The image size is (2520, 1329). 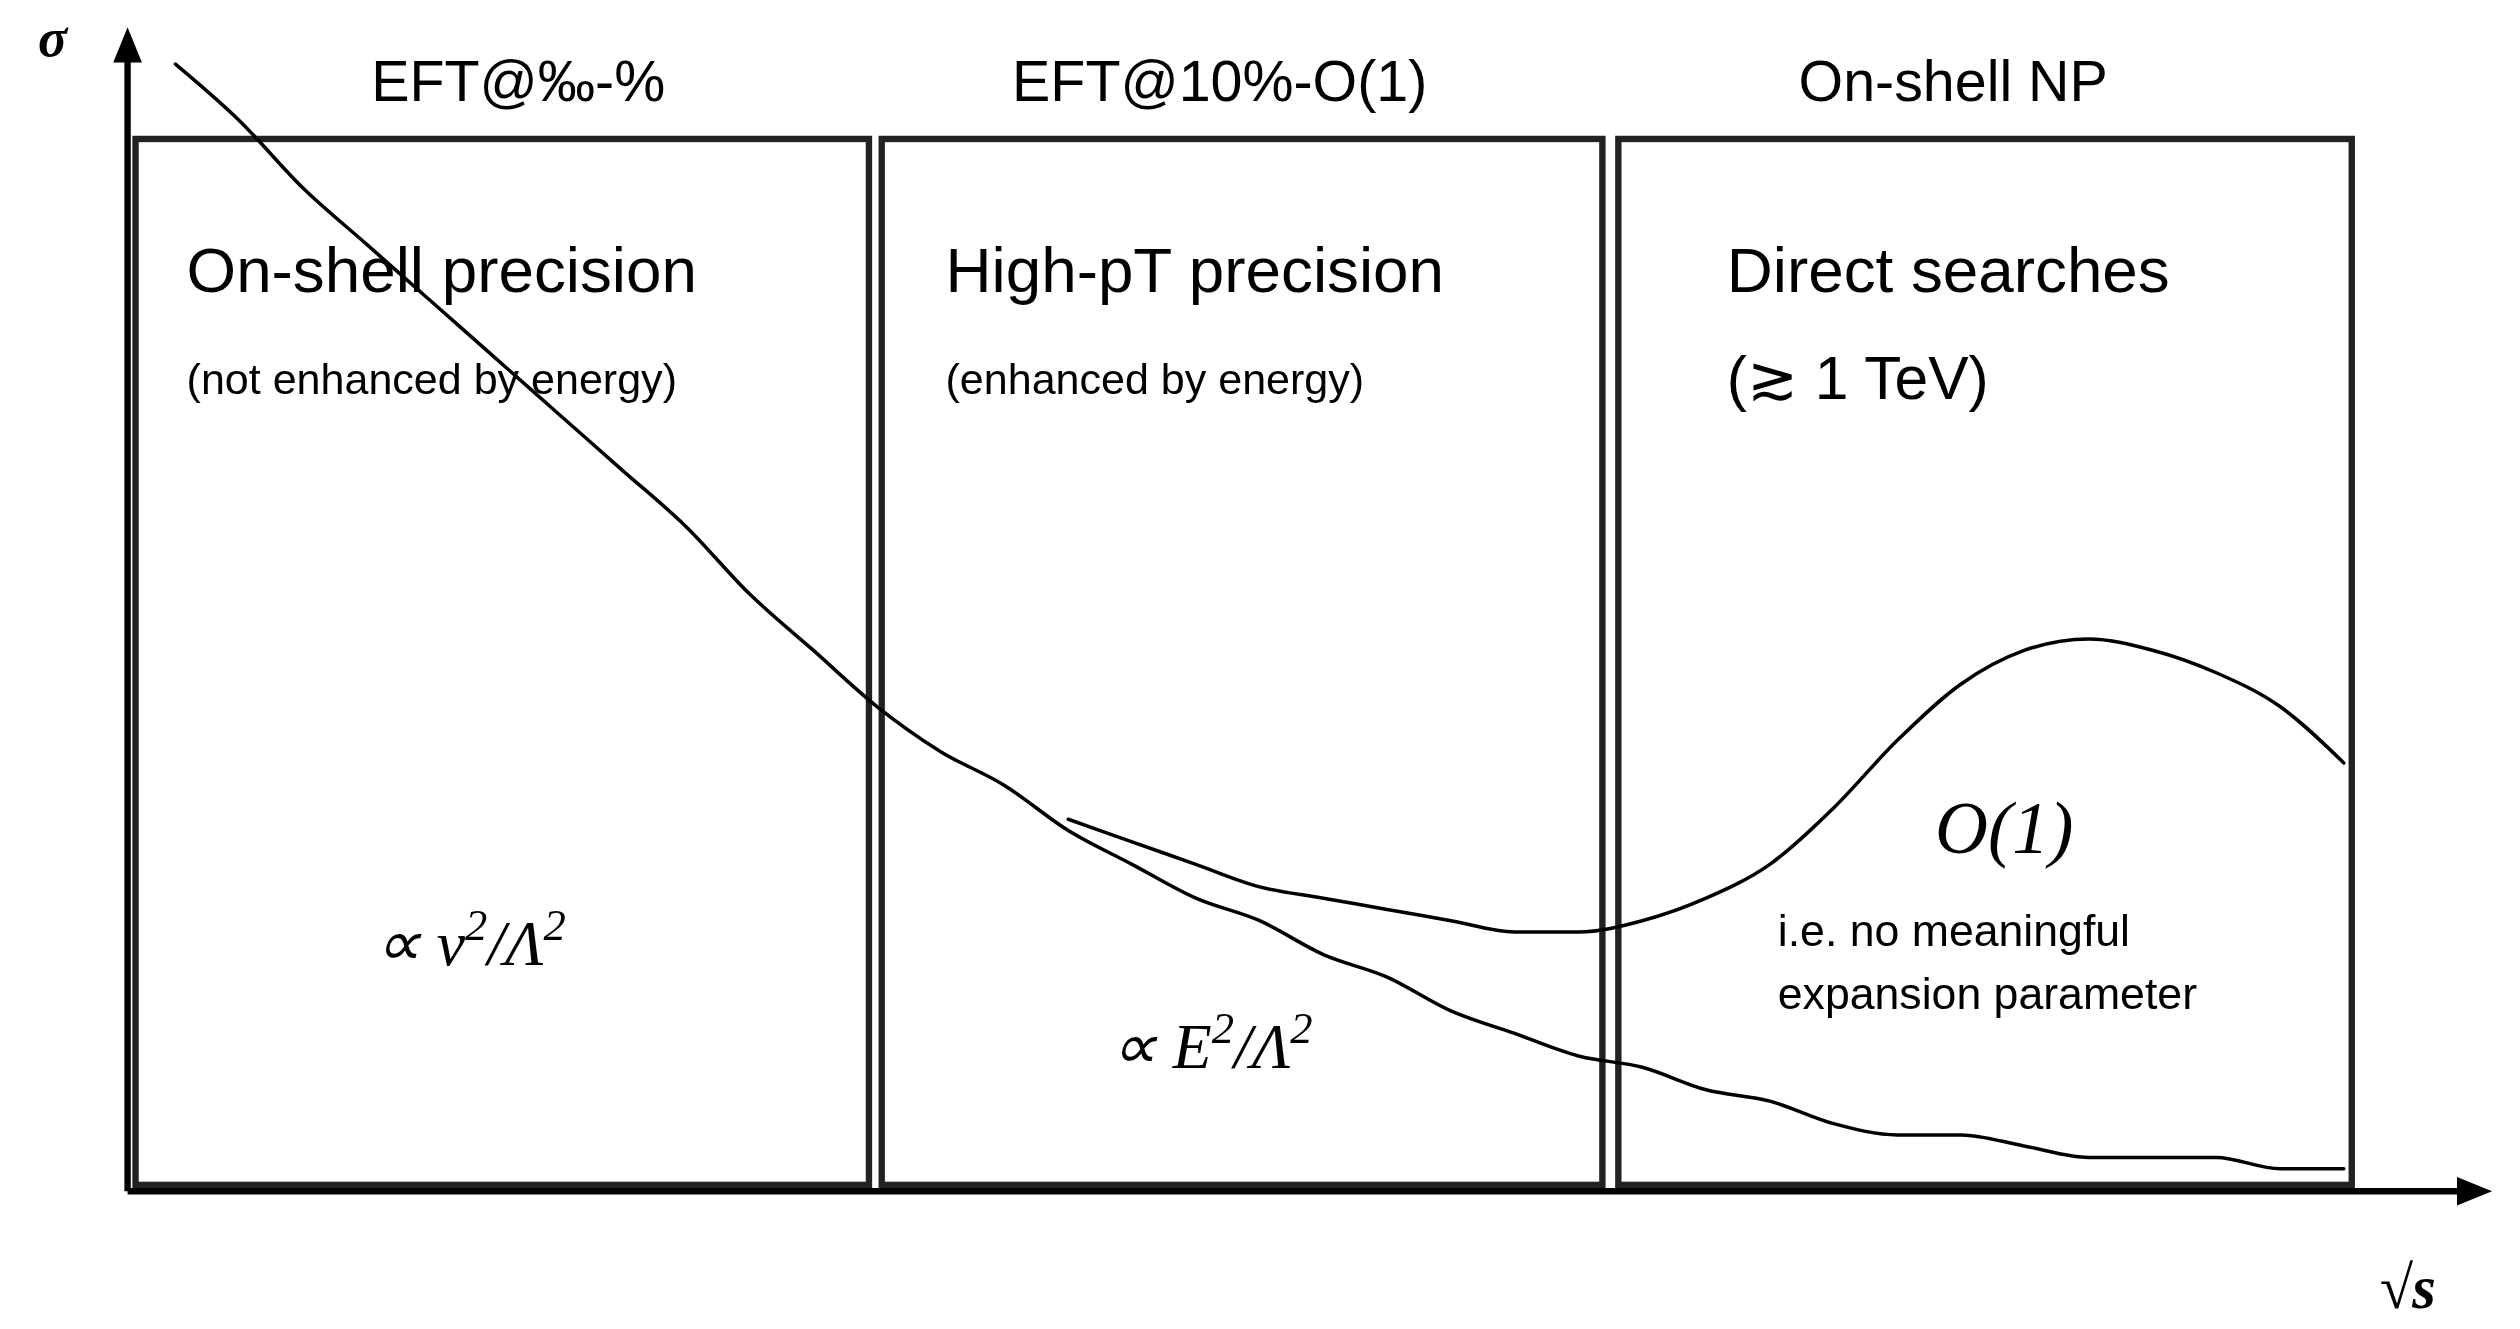 I want to click on annotation: ∝ E$^{2}$/Λ$^{2}$, so click(x=1211, y=1043).